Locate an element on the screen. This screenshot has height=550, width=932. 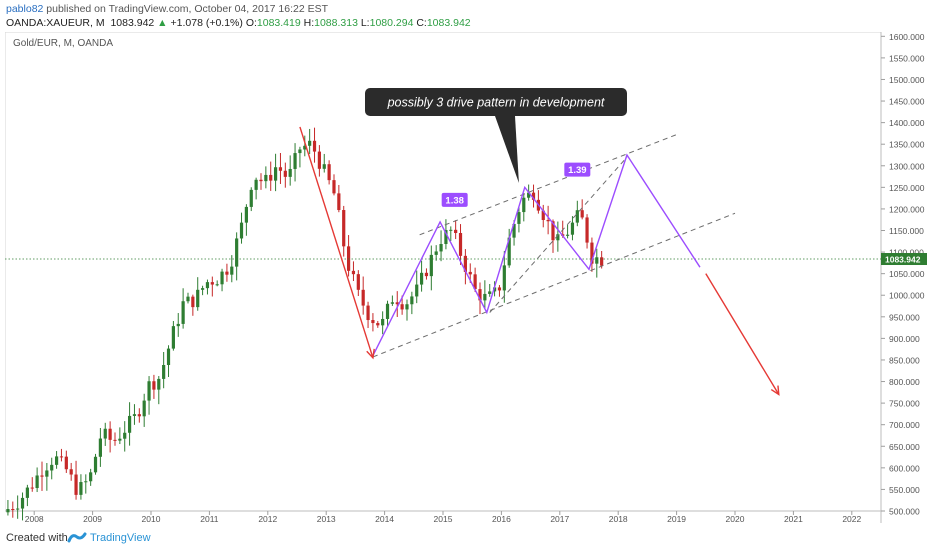
open-value: 1083.419 is located at coordinates (278, 23).